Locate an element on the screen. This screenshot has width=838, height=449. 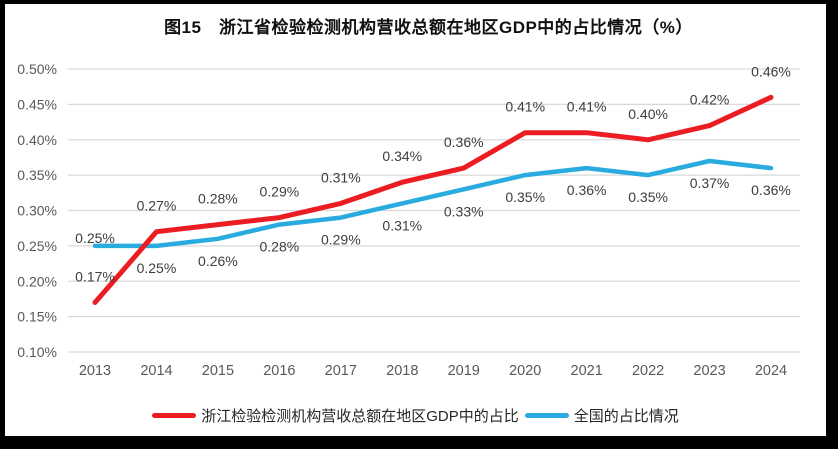
y-axis-tick-label: 0.20% is located at coordinates (37, 281).